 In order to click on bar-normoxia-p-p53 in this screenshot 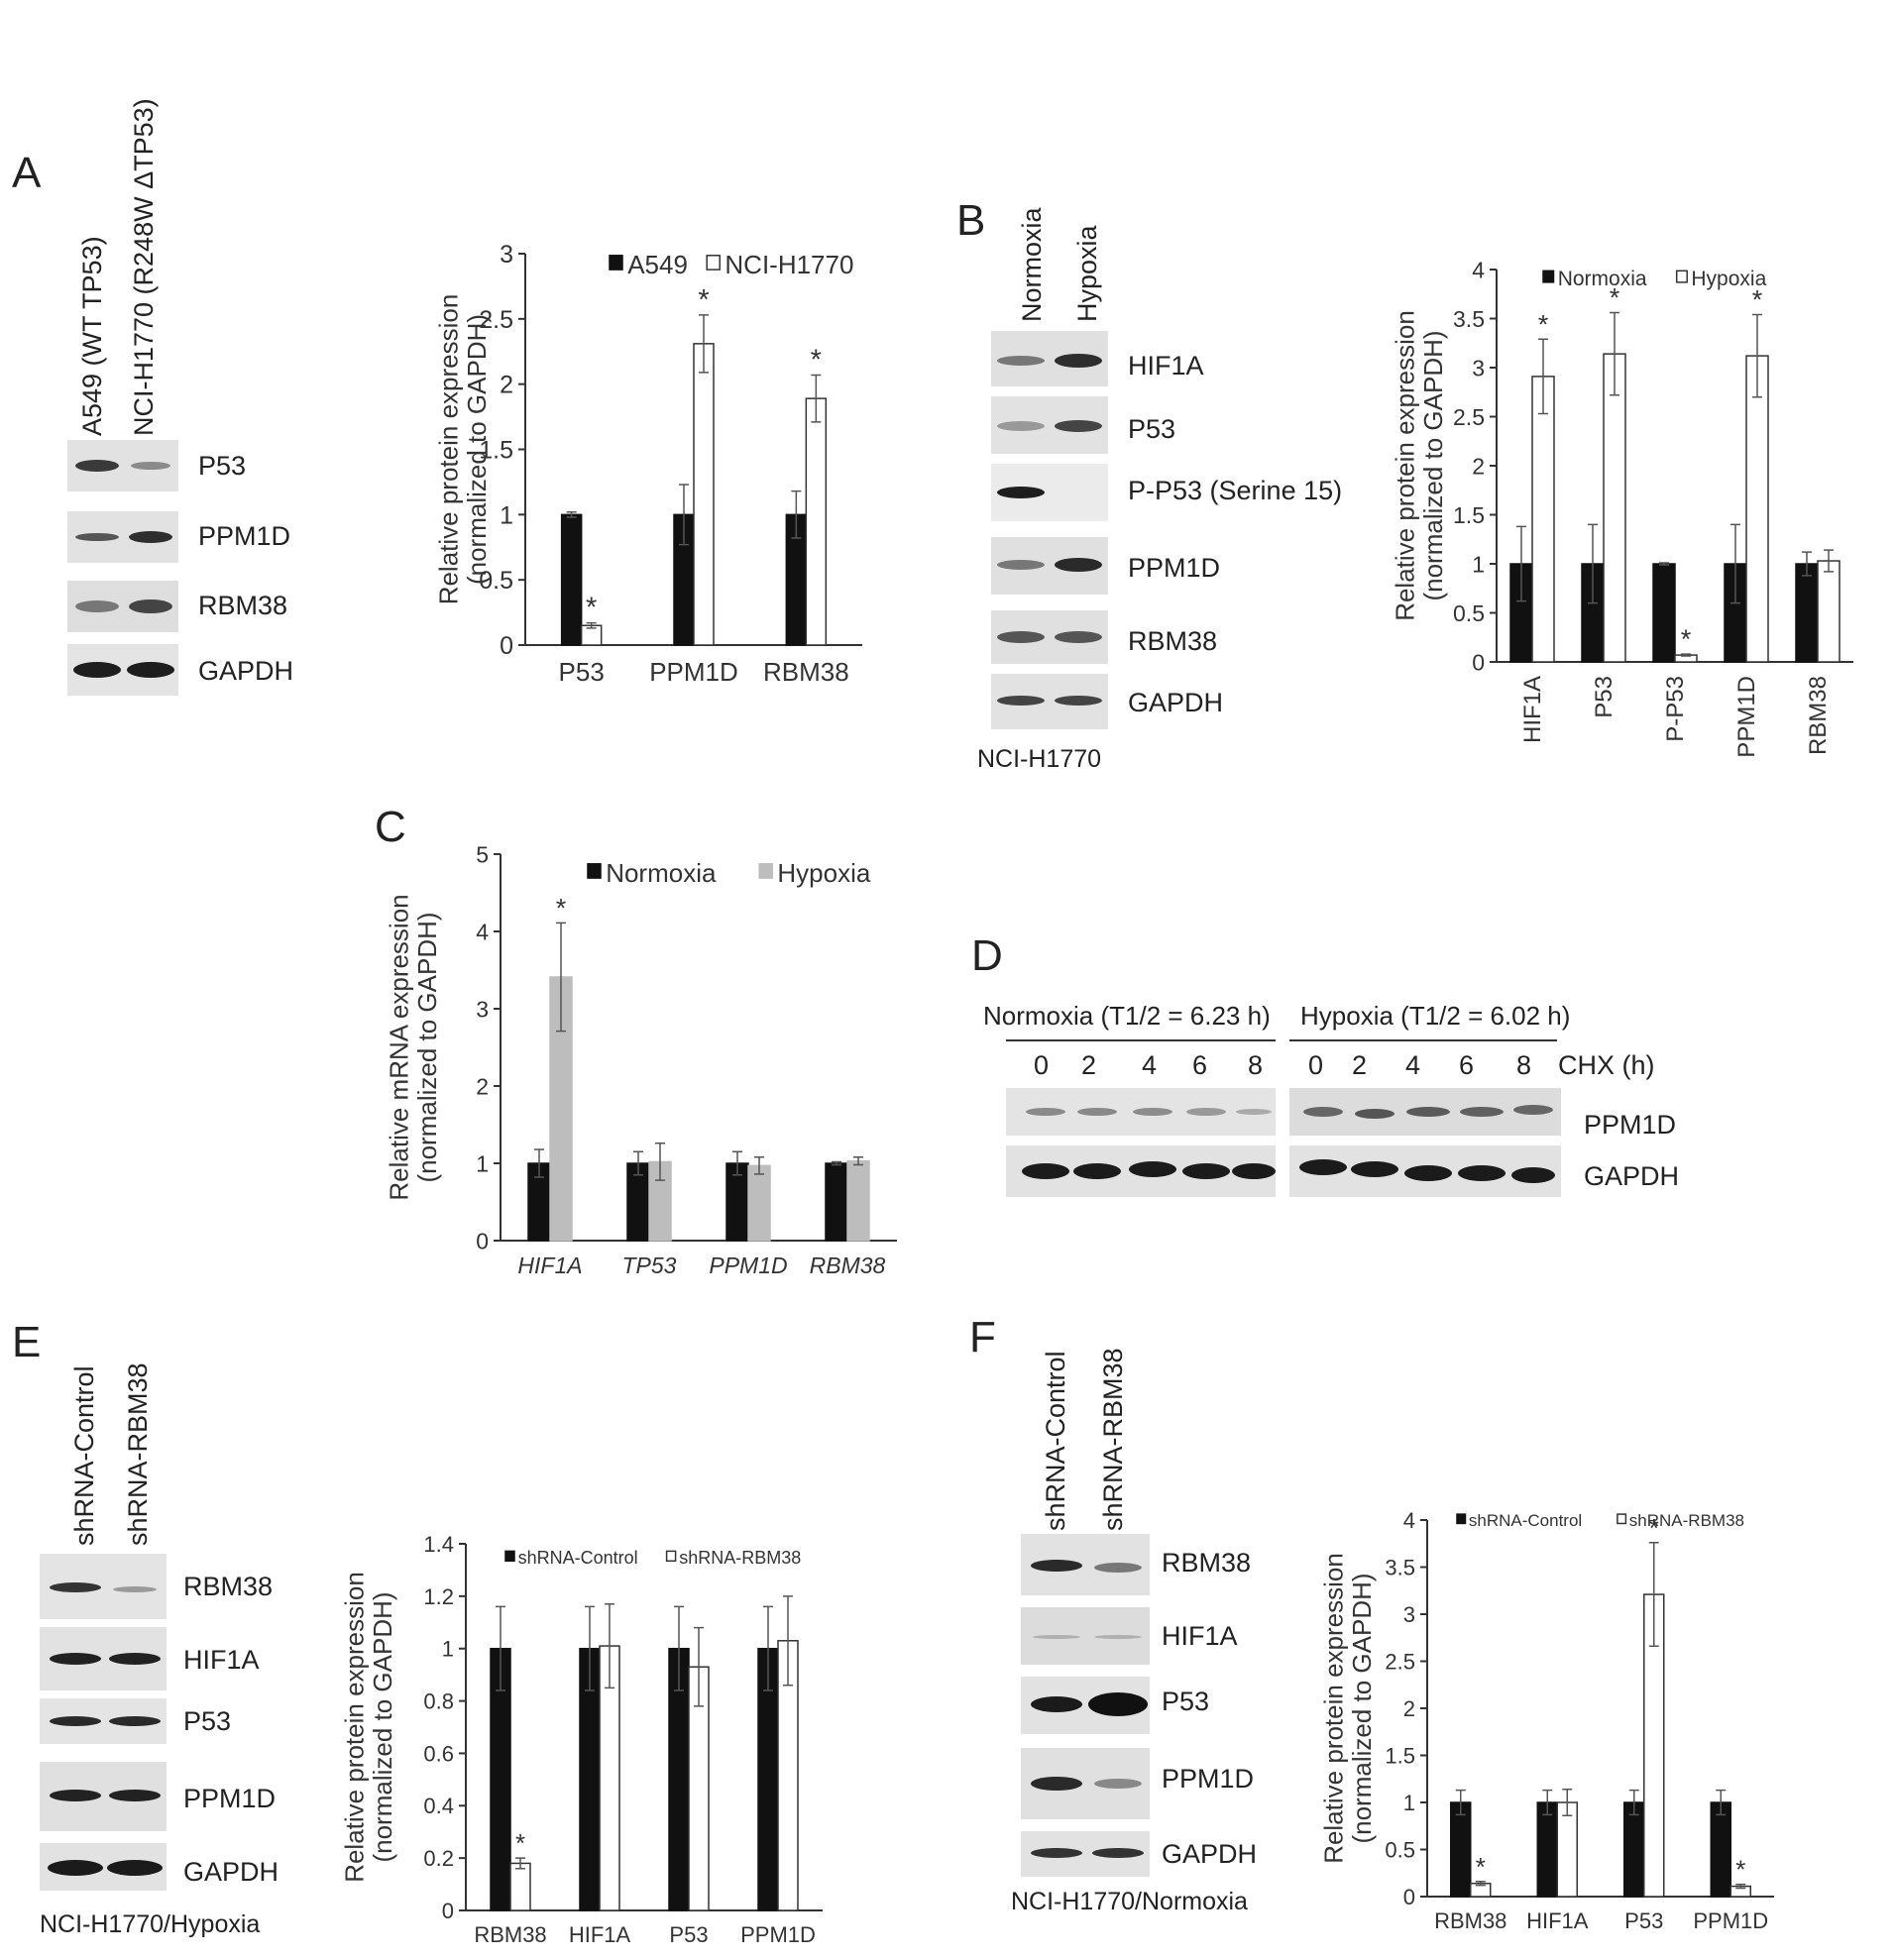, I will do `click(1664, 613)`.